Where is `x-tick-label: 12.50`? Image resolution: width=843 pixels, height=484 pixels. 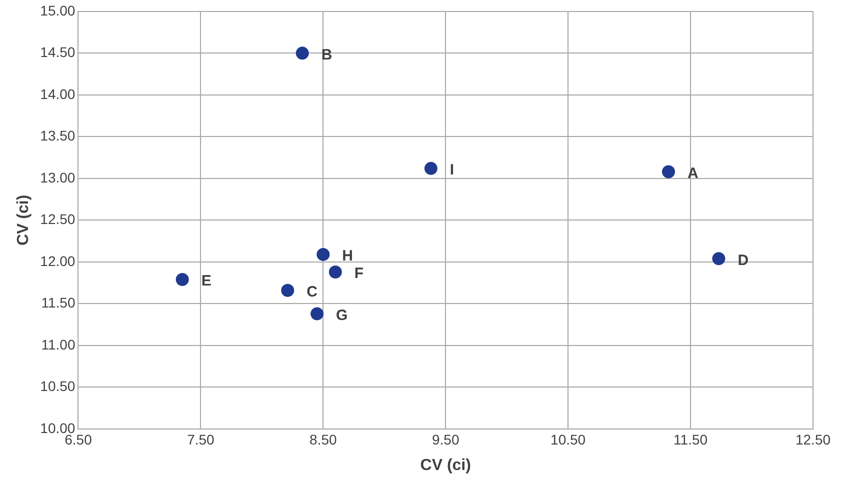
x-tick-label: 12.50 is located at coordinates (813, 439).